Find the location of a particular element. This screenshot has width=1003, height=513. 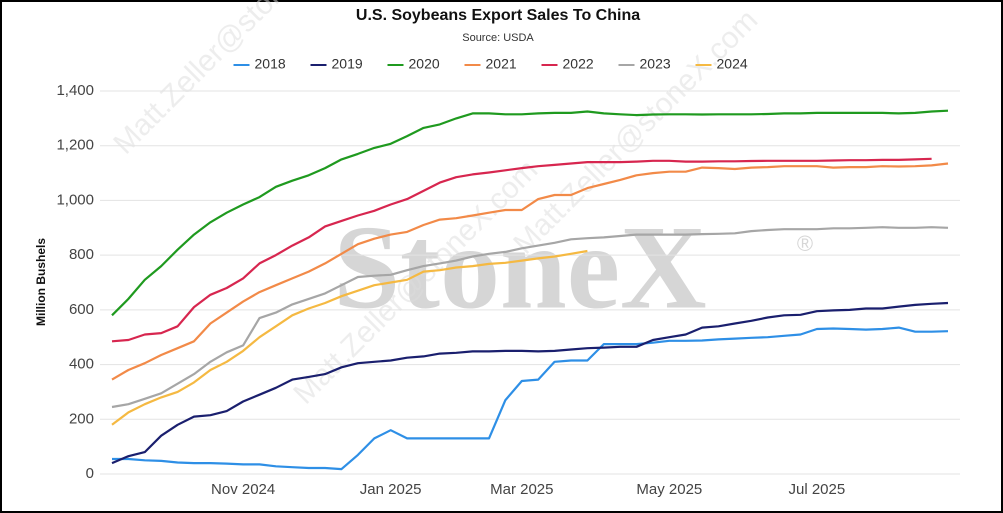

legend-label: 2022 is located at coordinates (578, 64).